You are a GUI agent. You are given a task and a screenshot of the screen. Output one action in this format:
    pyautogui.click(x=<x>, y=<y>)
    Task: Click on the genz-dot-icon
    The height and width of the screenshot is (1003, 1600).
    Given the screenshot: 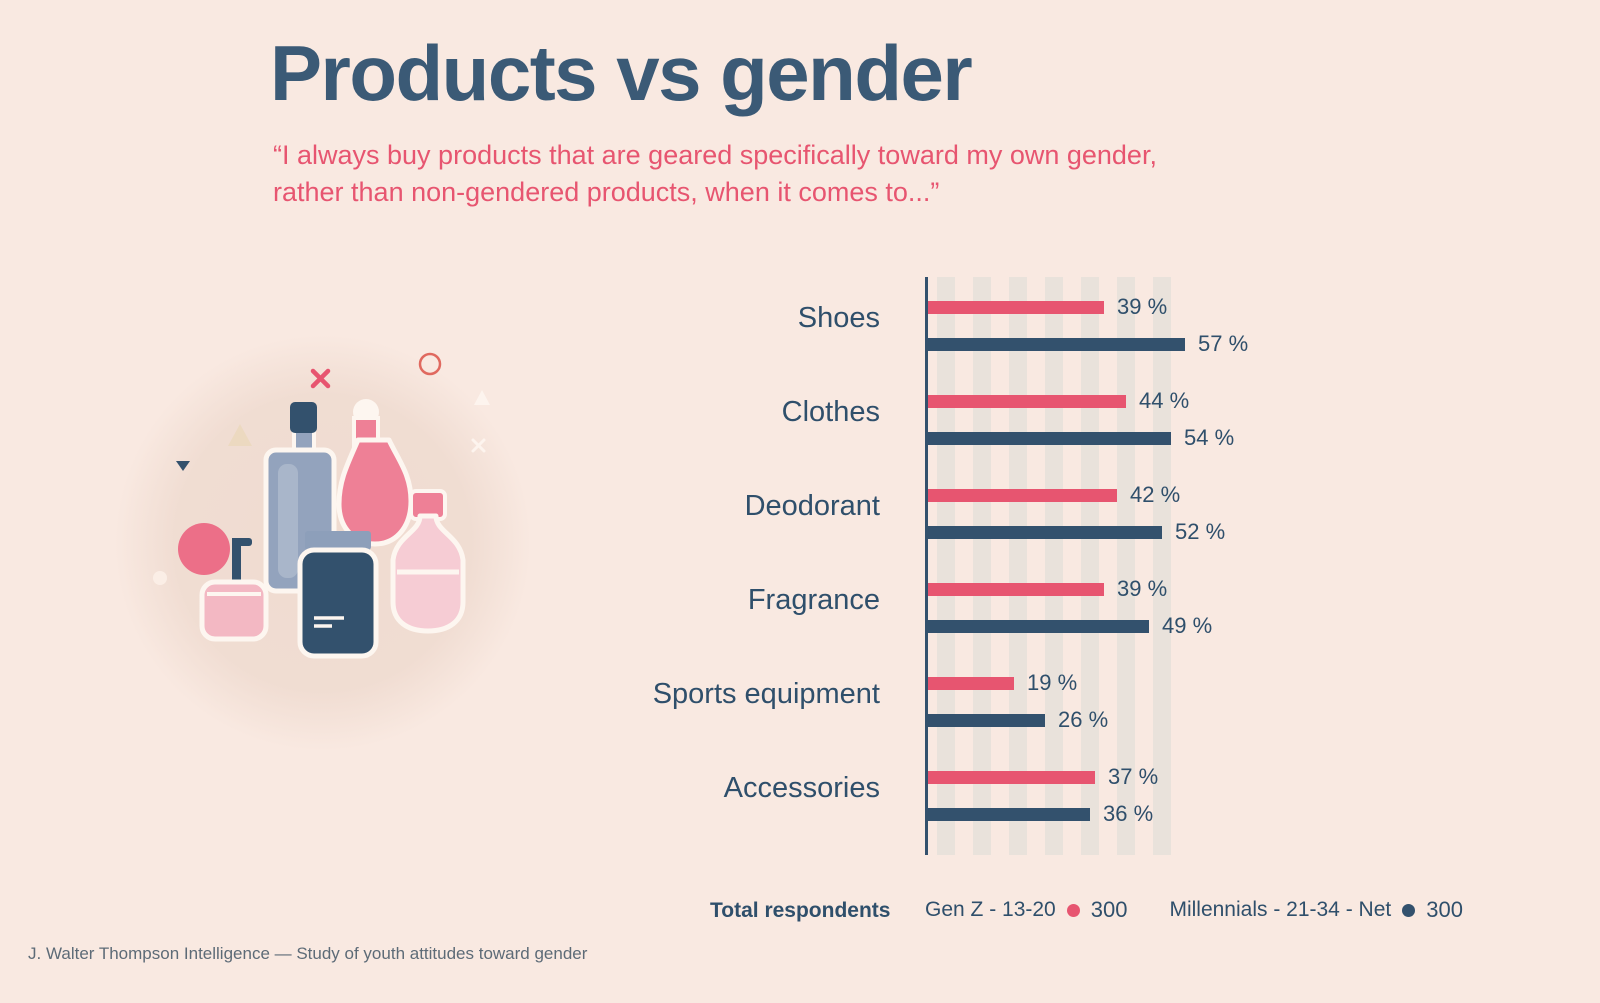 What is the action you would take?
    pyautogui.click(x=1073, y=910)
    